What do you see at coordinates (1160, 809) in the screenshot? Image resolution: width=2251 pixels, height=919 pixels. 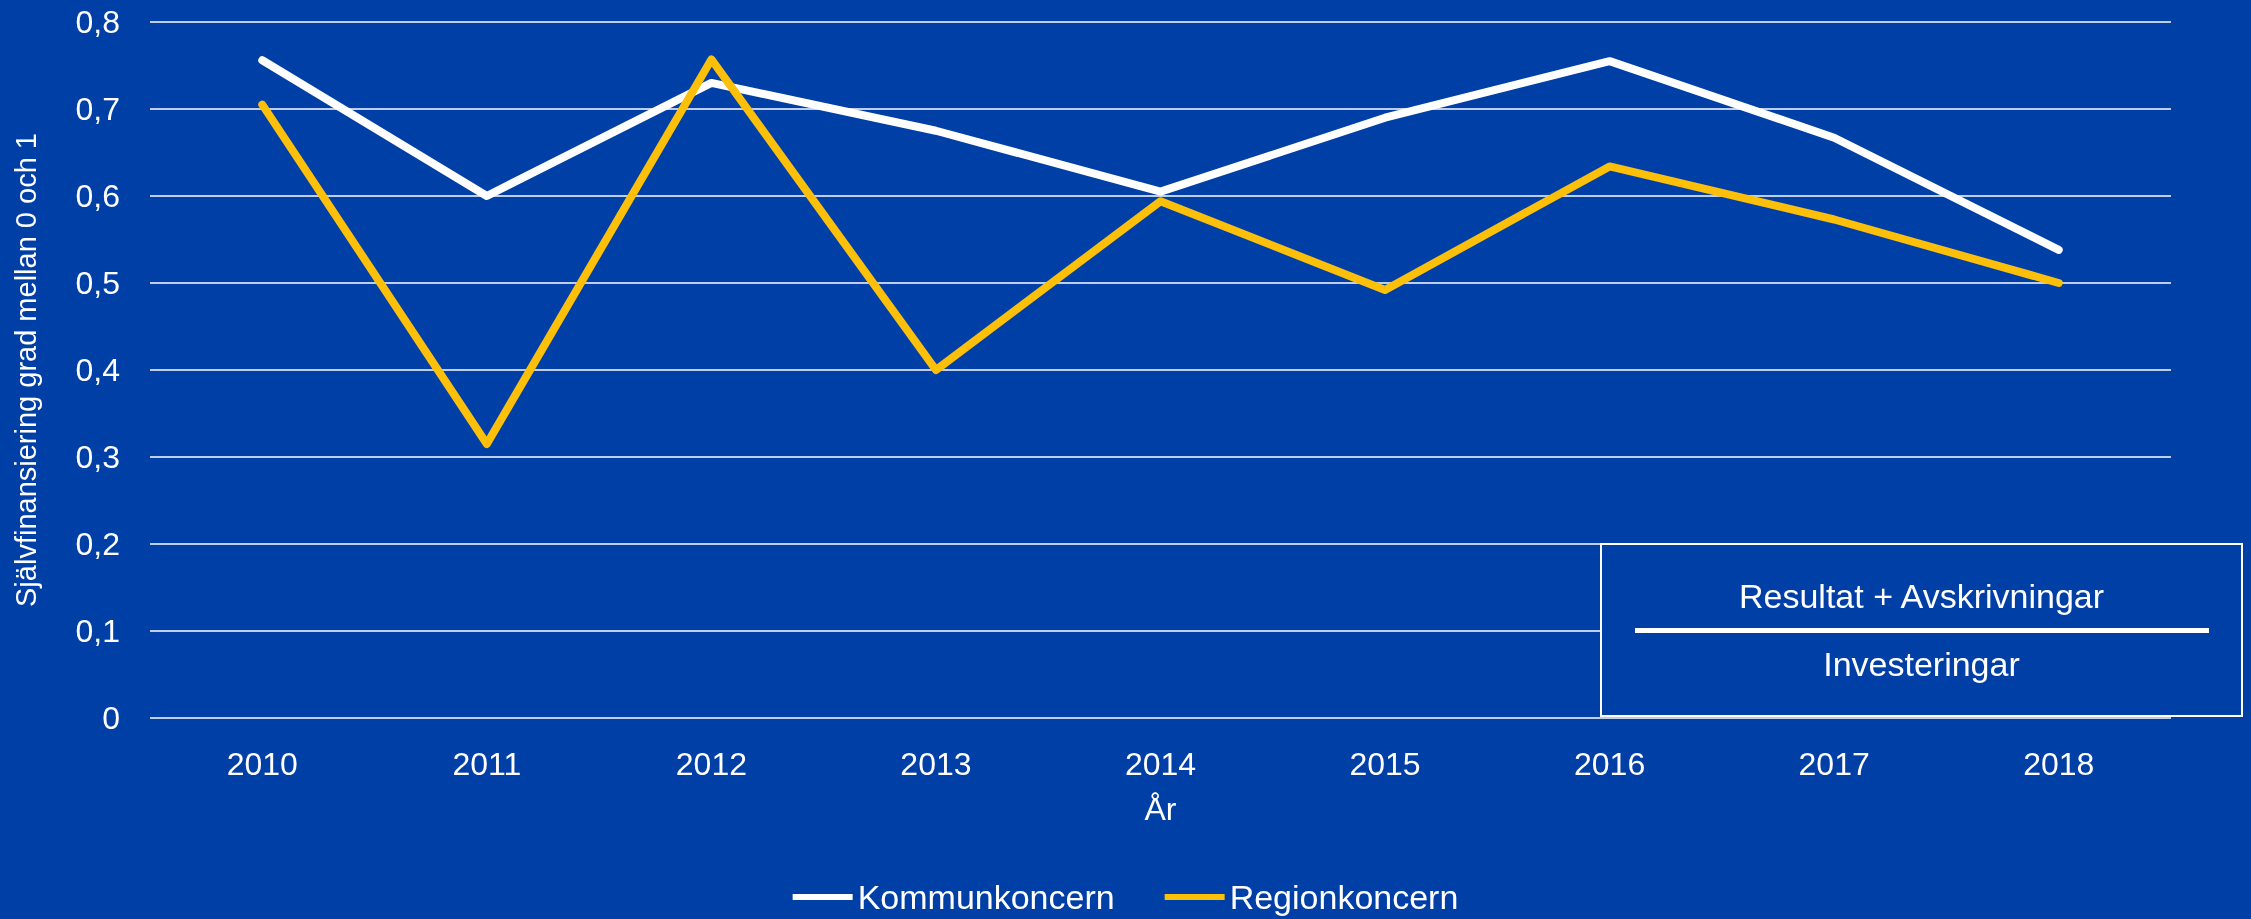 I see `x-axis-title: År` at bounding box center [1160, 809].